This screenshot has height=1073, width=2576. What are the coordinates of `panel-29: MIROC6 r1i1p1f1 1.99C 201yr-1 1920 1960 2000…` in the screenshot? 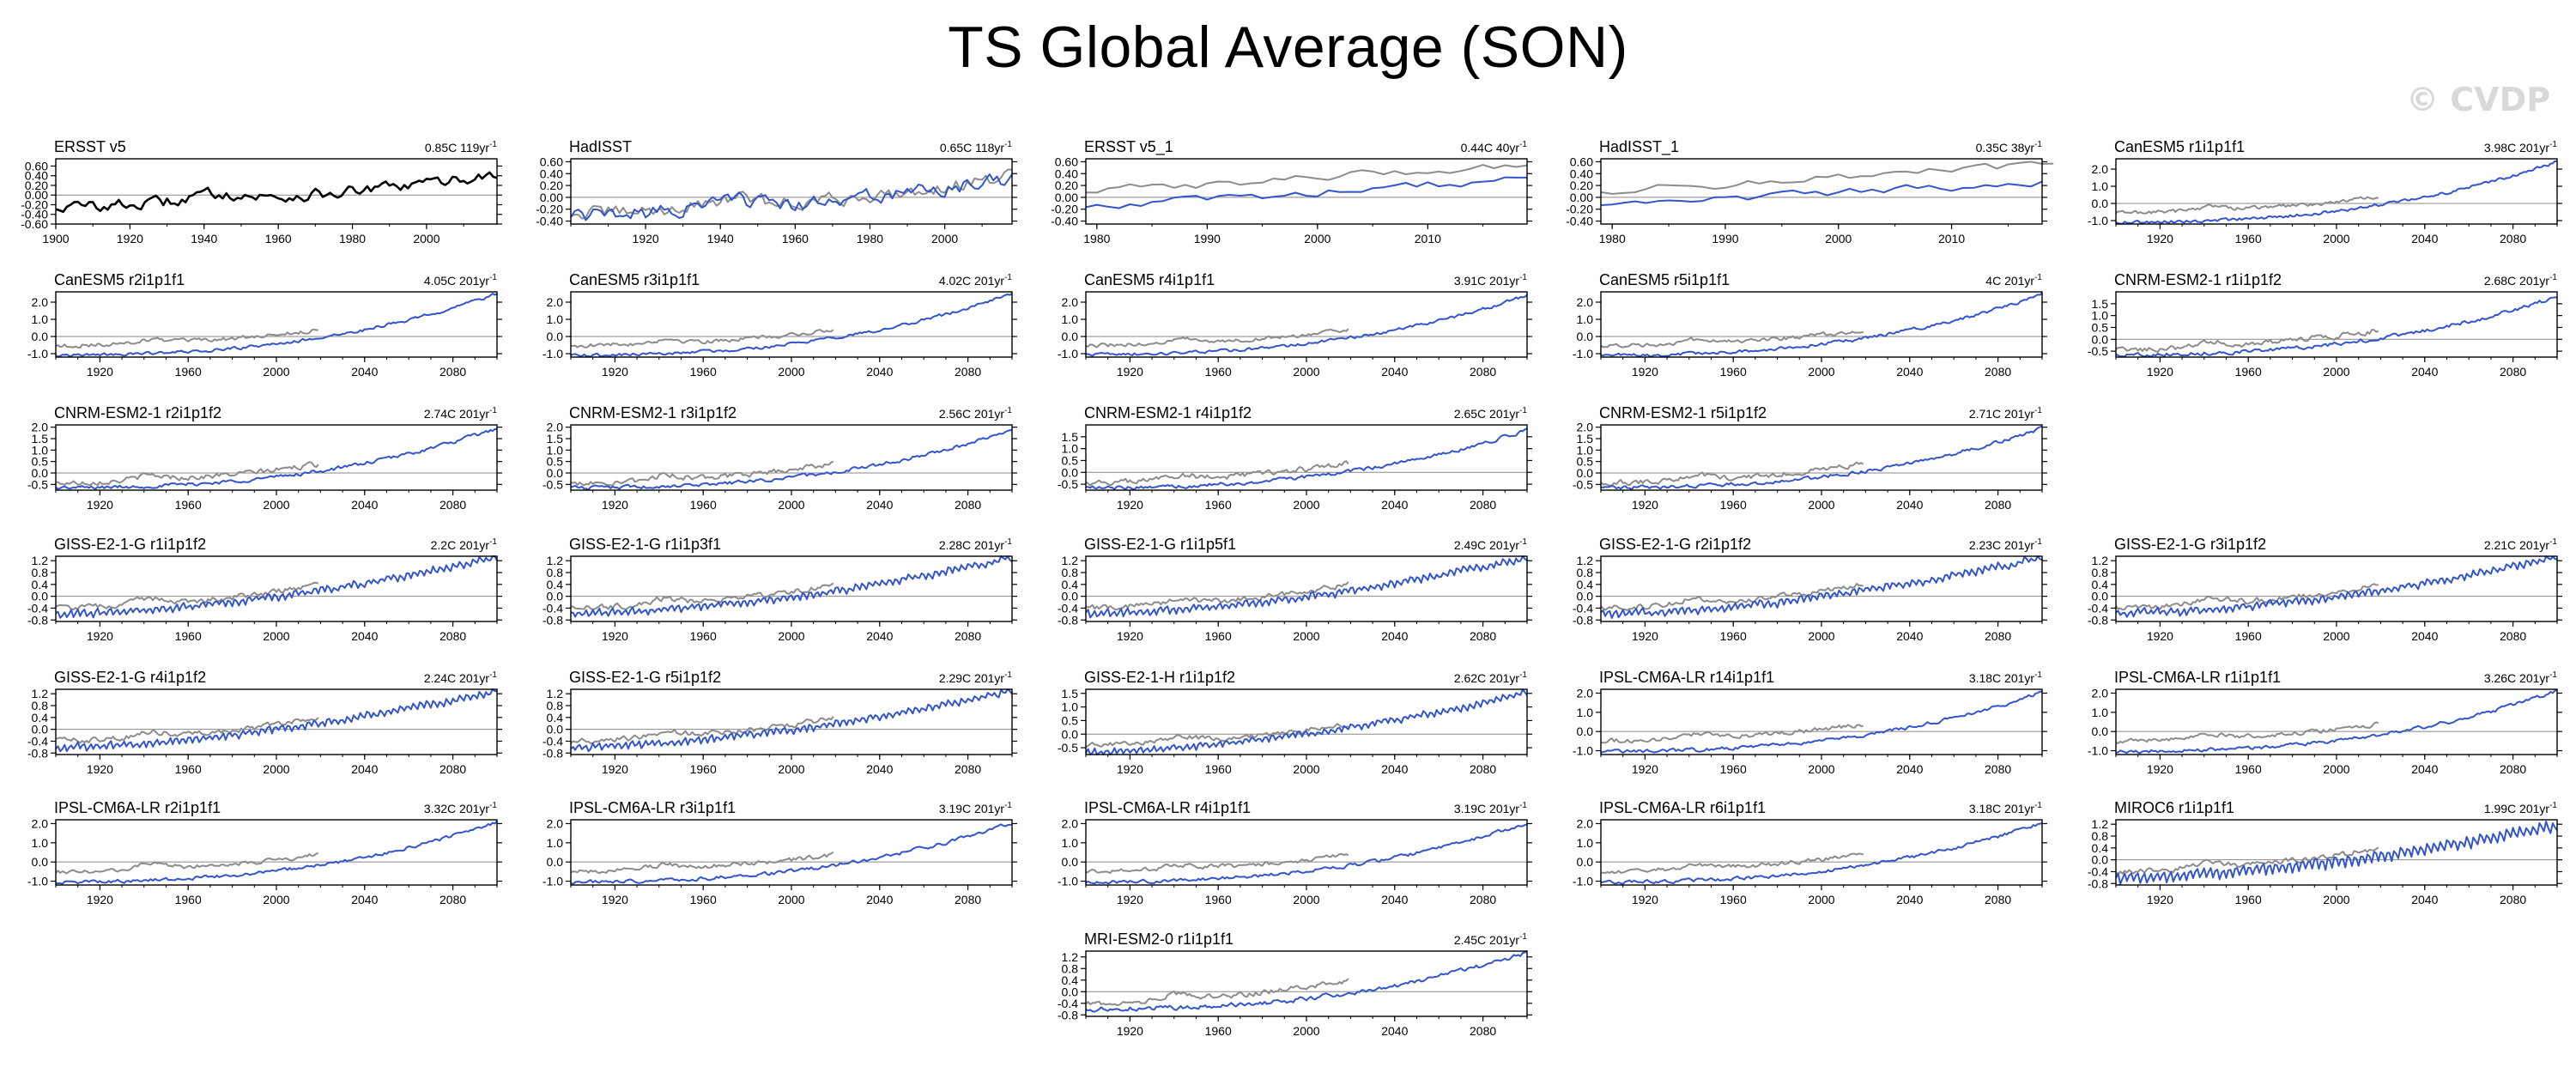 It's located at (2325, 852).